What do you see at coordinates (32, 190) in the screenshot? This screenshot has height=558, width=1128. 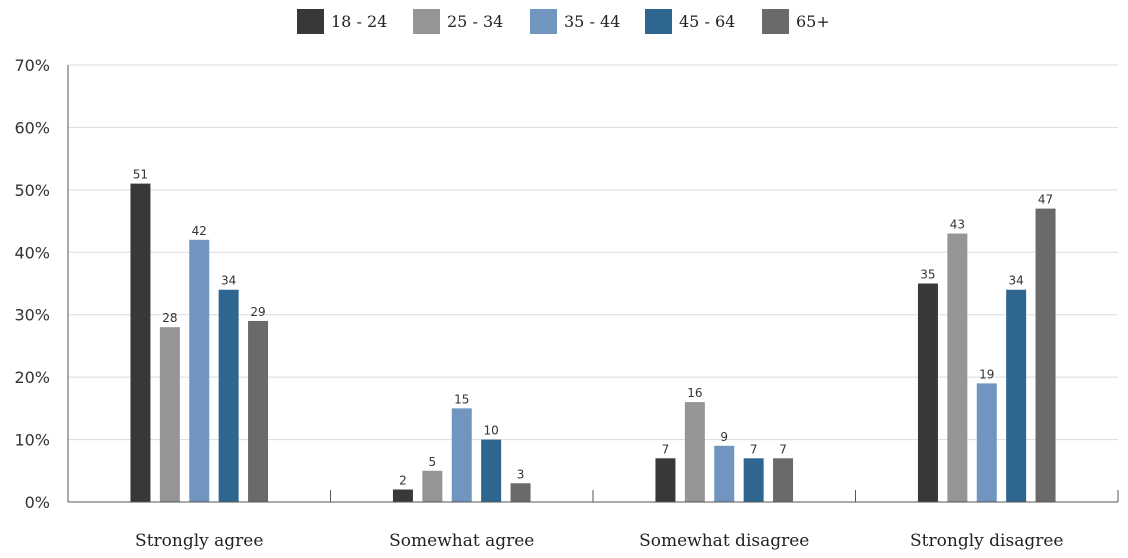 I see `y-tick-label: 50%` at bounding box center [32, 190].